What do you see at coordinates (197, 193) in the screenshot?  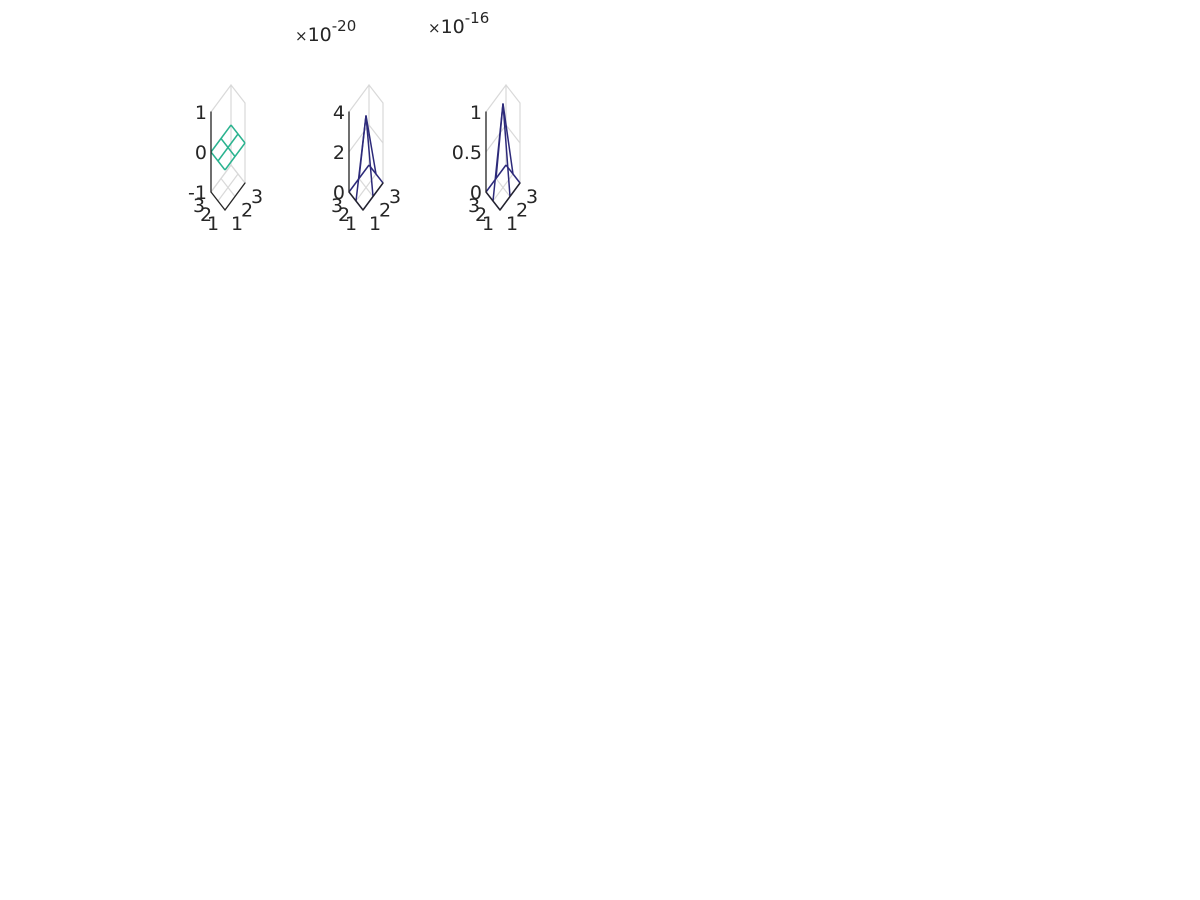 I see `z-tick-label: -1` at bounding box center [197, 193].